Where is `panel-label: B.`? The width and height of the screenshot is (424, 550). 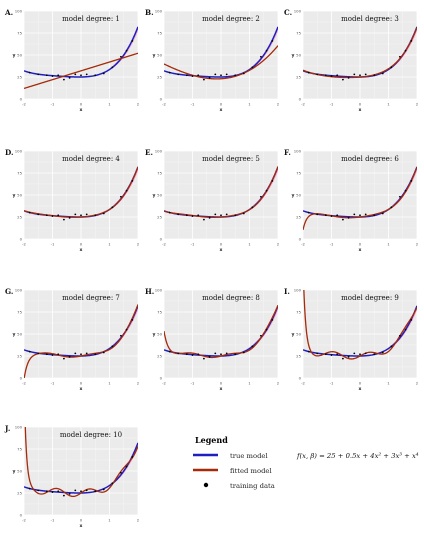
panel-label: B. is located at coordinates (149, 12).